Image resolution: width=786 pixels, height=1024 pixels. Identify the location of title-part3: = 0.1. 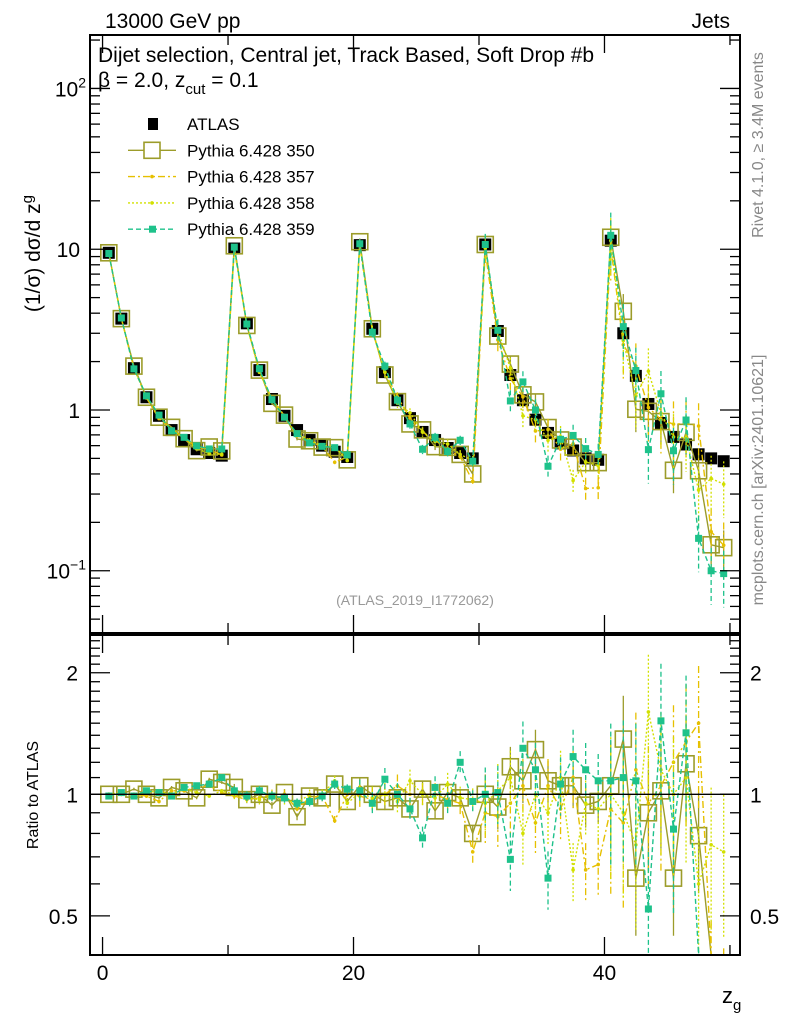
(231, 80).